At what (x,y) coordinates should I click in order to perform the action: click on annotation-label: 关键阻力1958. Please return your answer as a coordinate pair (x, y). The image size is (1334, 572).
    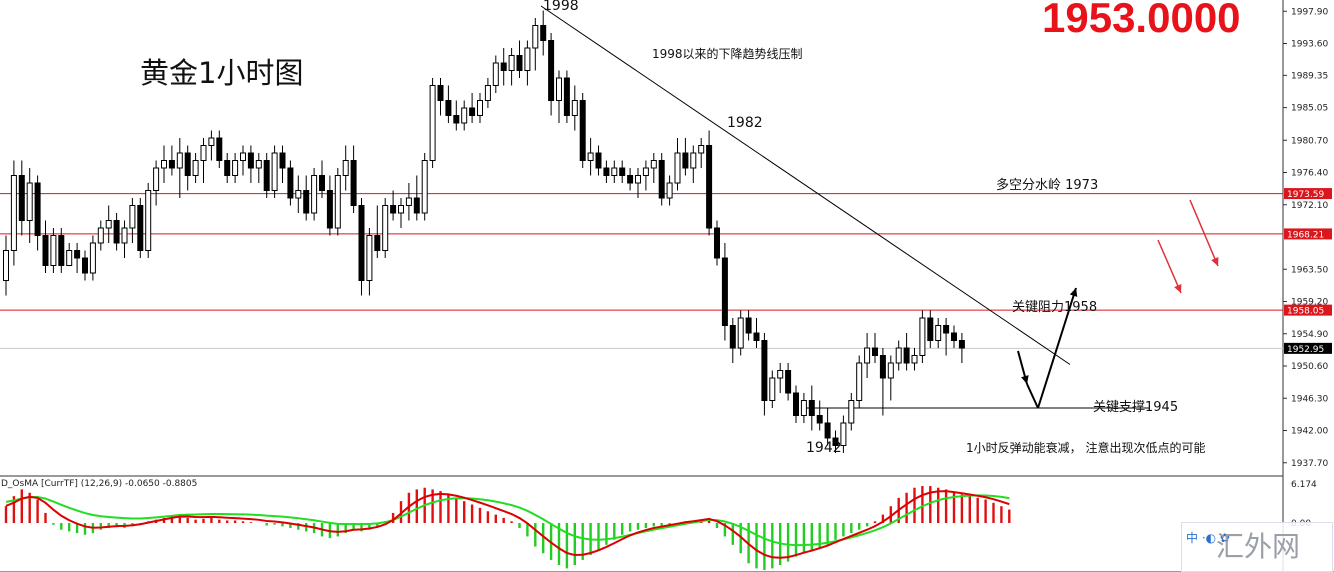
    Looking at the image, I should click on (1054, 307).